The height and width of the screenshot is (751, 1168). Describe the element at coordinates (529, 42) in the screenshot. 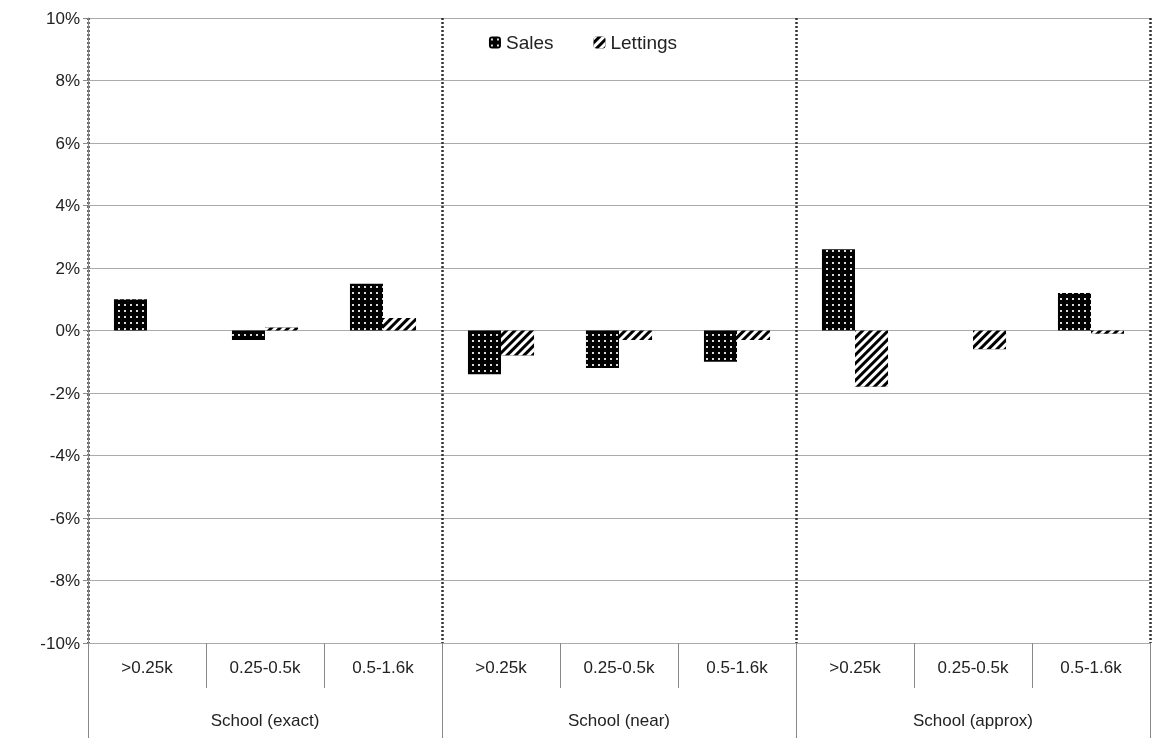

I see `legend-label: Sales` at that location.